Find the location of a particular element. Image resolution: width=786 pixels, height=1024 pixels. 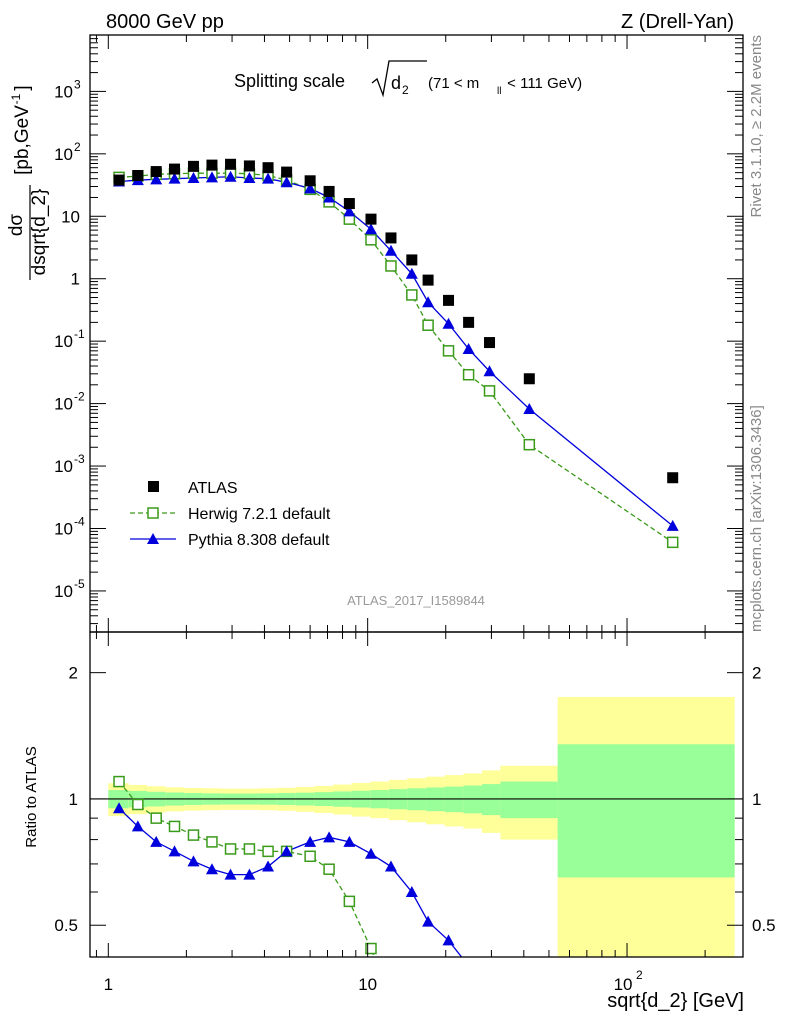

rivet-label: Rivet 3.1.10, ≥ 2.2M events is located at coordinates (756, 126).